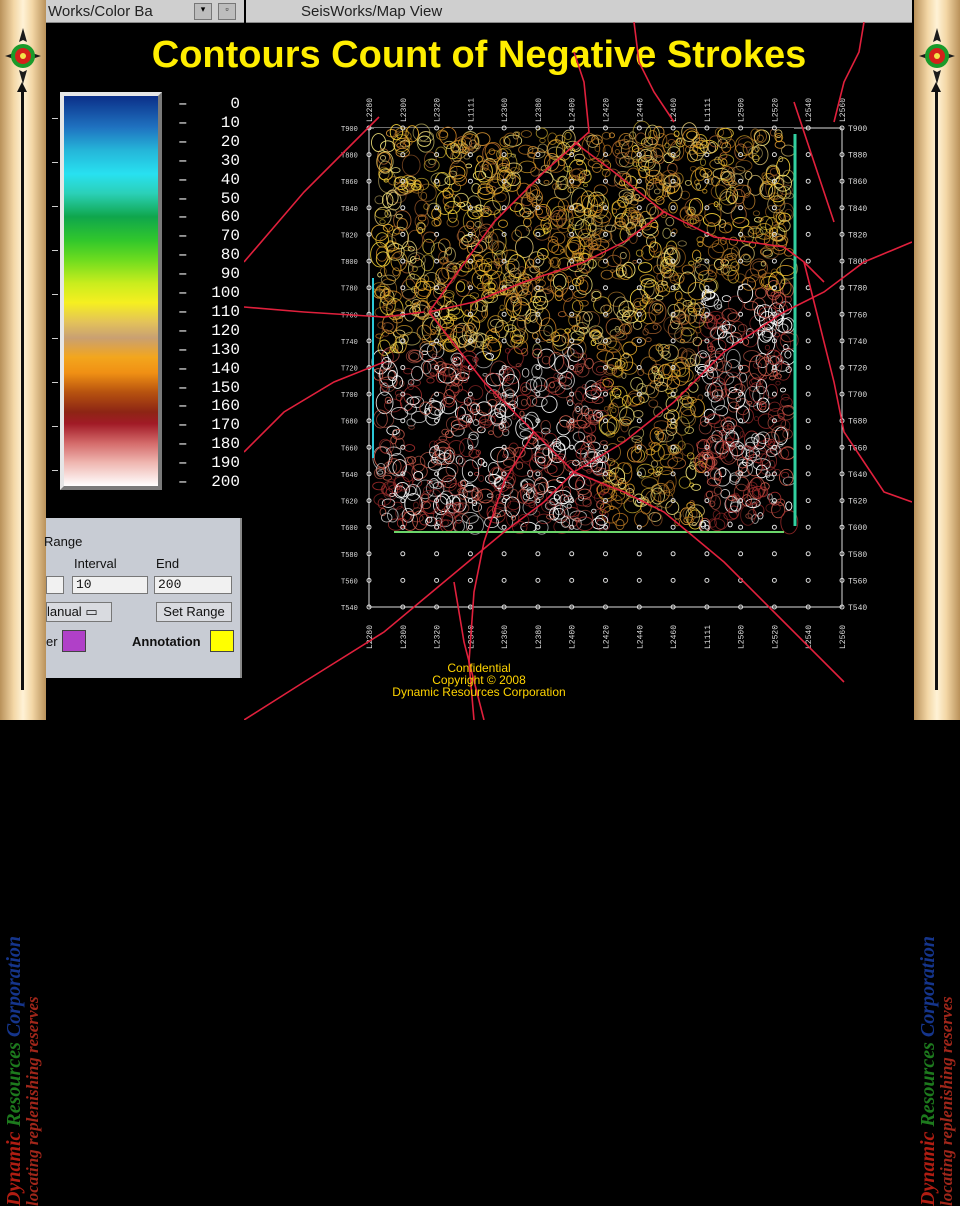 This screenshot has width=960, height=1206. What do you see at coordinates (209, 217) in the screenshot?
I see `color-tick-label: –60` at bounding box center [209, 217].